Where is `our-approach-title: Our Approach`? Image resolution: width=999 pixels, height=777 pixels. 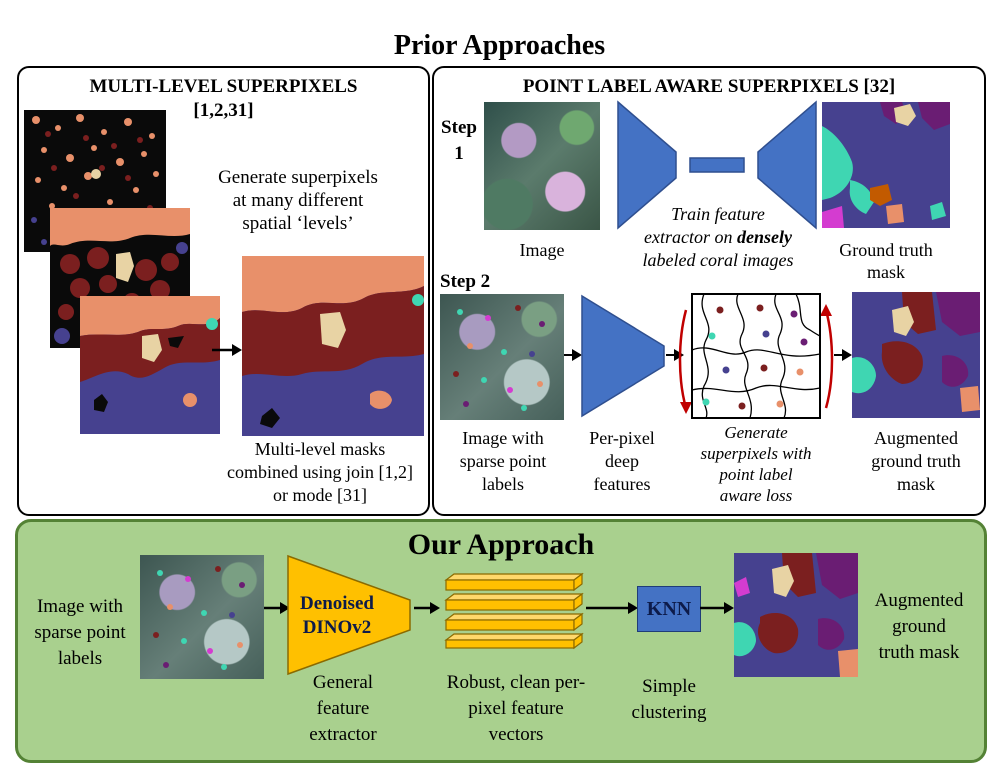 our-approach-title: Our Approach is located at coordinates (501, 544).